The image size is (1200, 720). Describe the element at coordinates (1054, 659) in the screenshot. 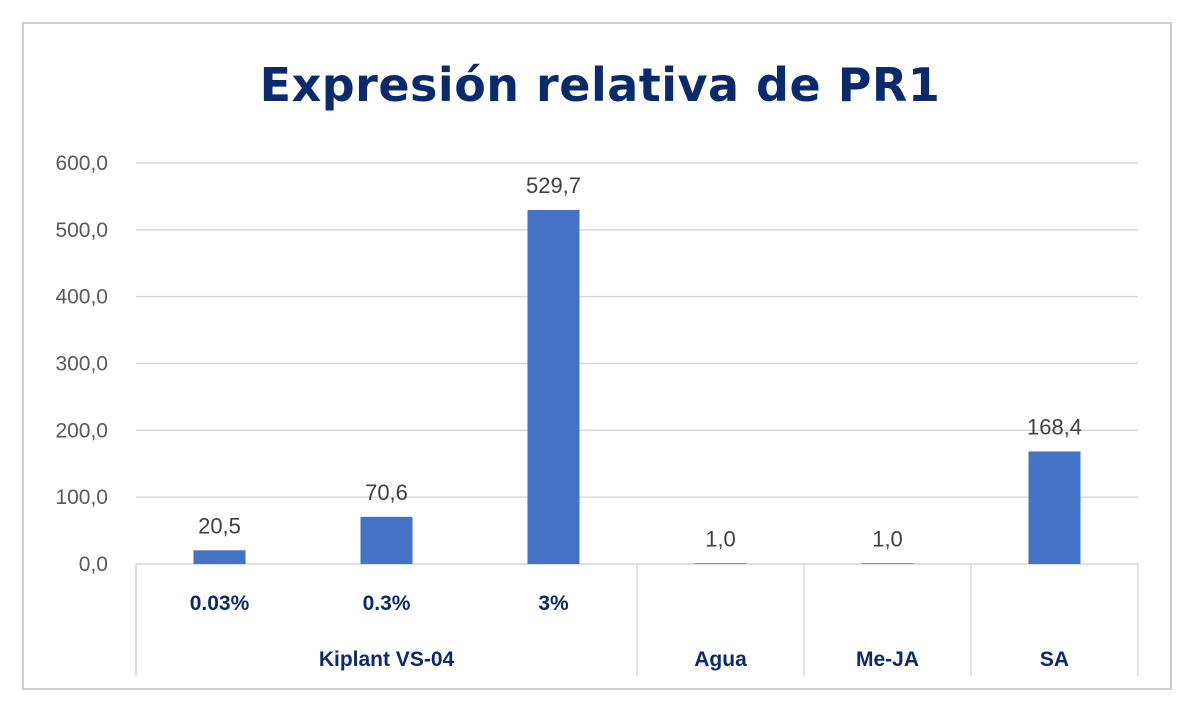

I see `category-label: SA` at that location.